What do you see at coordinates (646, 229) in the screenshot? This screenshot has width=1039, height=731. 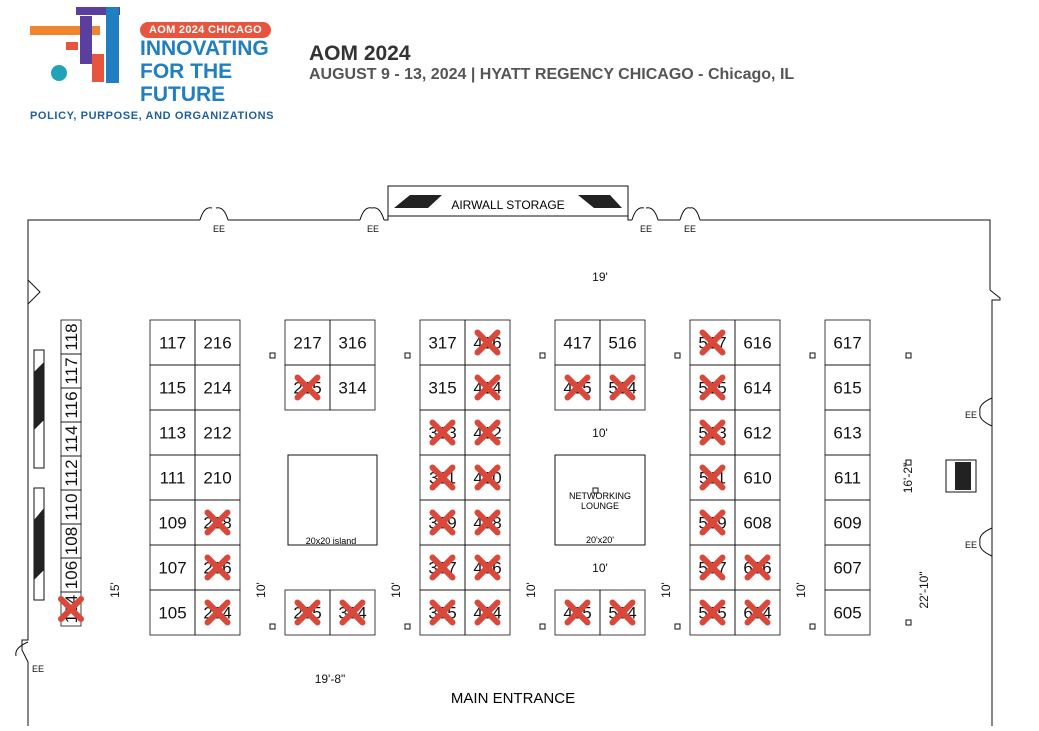 I see `door-label-3: EE` at bounding box center [646, 229].